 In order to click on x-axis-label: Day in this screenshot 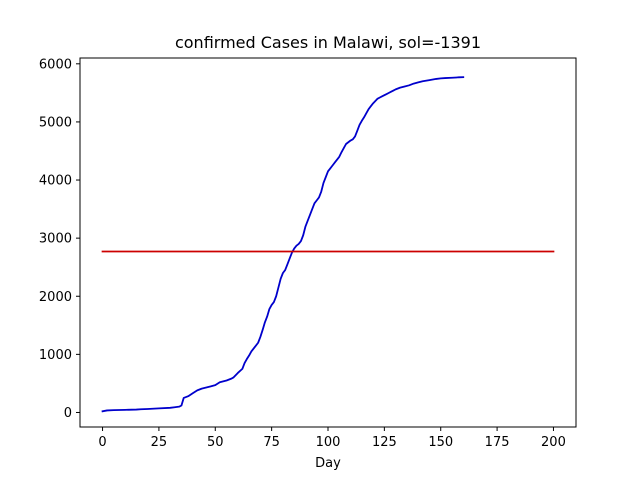, I will do `click(328, 463)`.